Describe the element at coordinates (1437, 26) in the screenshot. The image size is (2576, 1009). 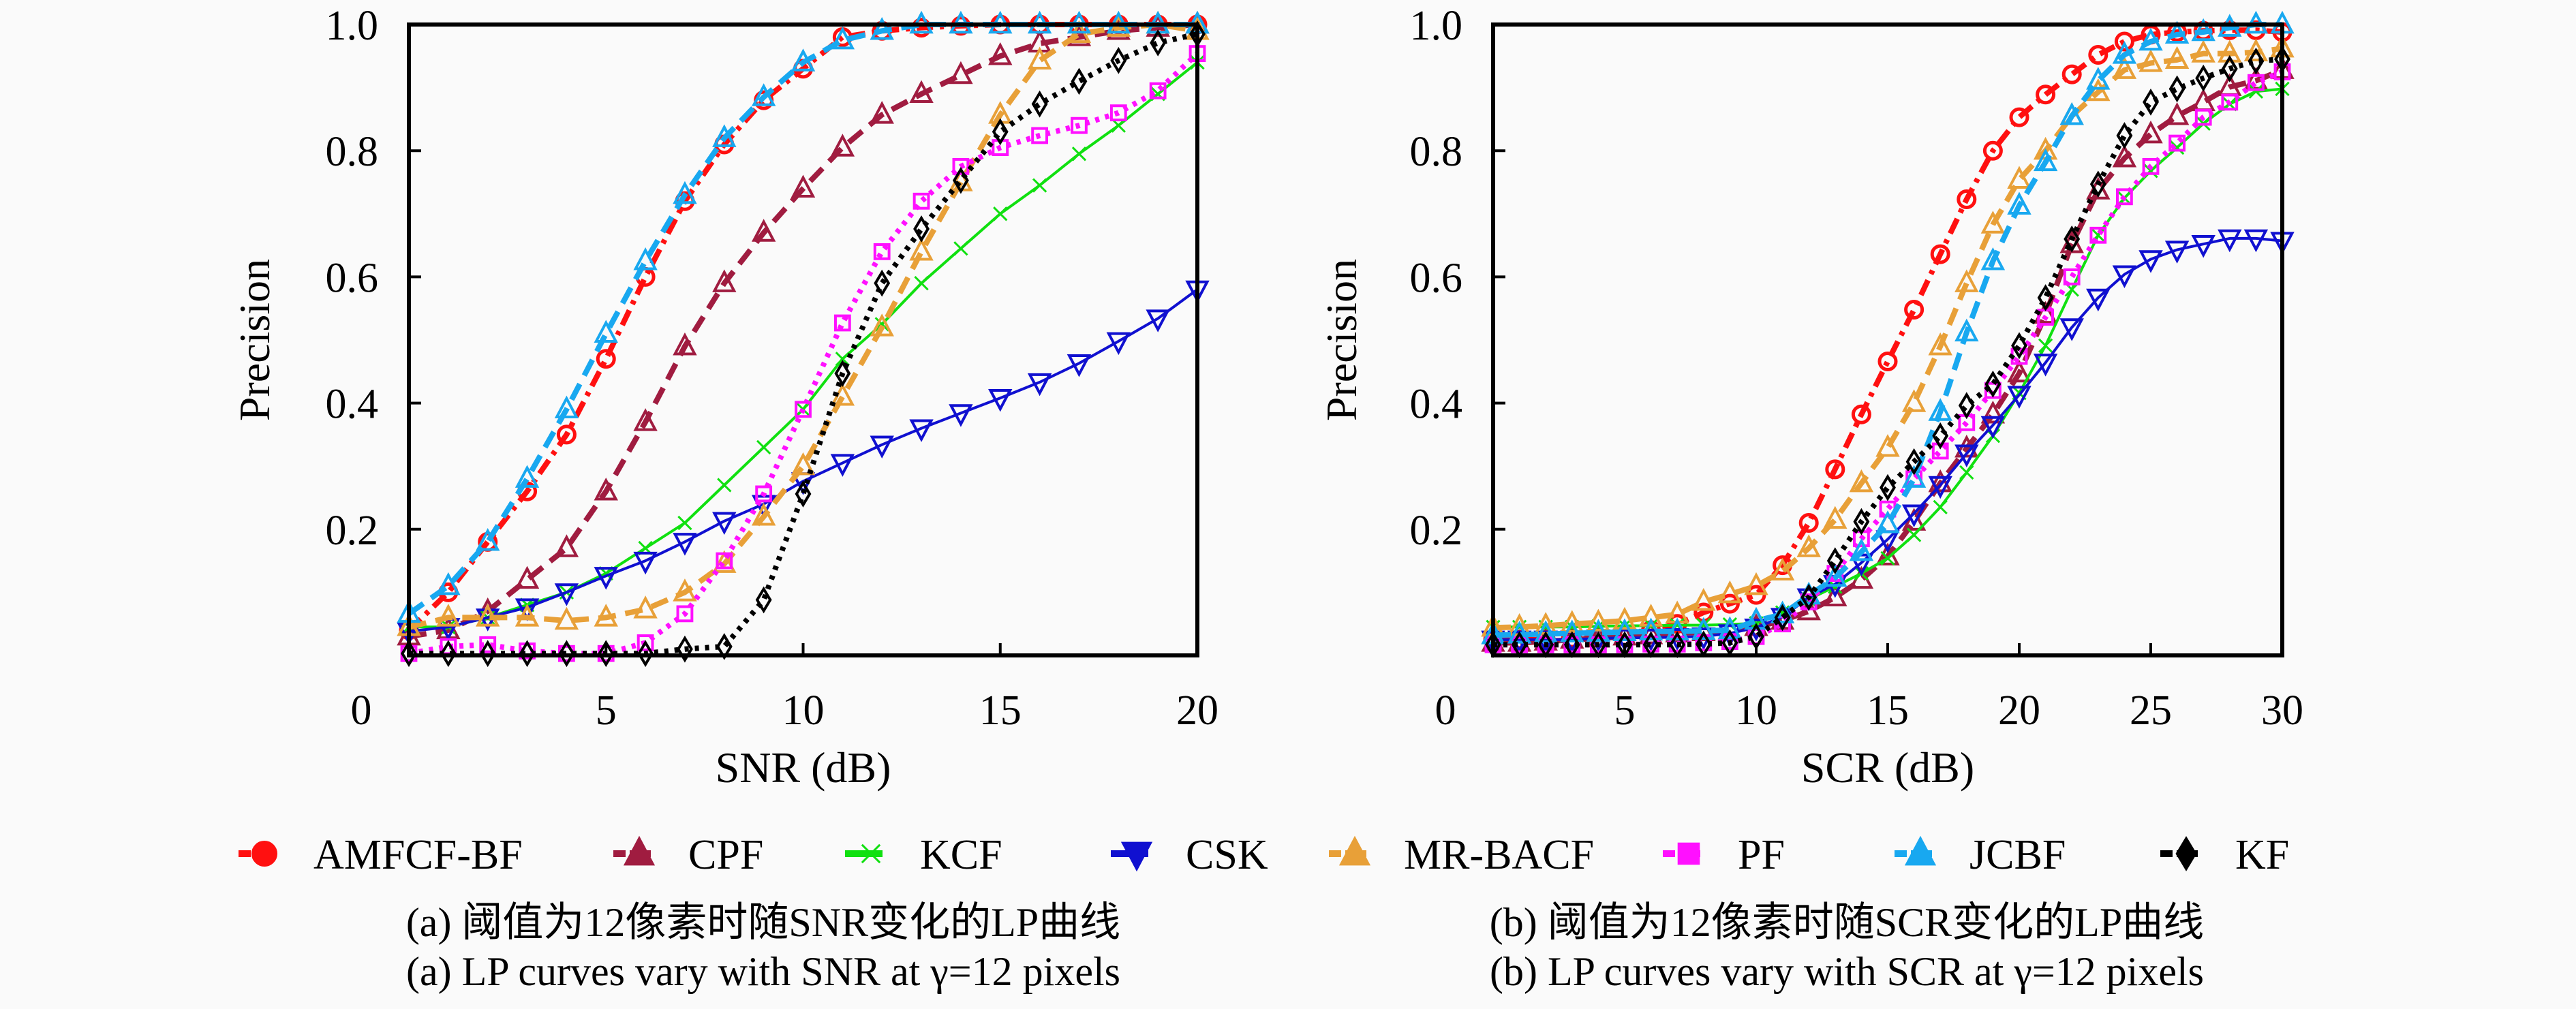
I see `y-tick-label: 1.0` at that location.